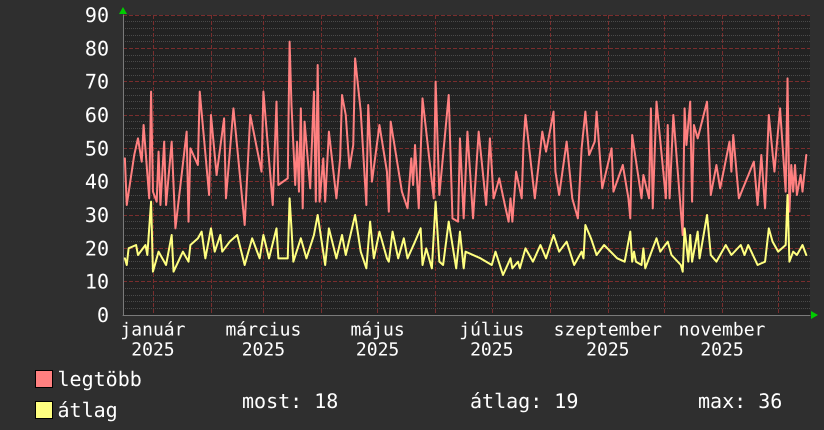 This screenshot has width=824, height=430. I want to click on y-tick-label: 50, so click(96, 148).